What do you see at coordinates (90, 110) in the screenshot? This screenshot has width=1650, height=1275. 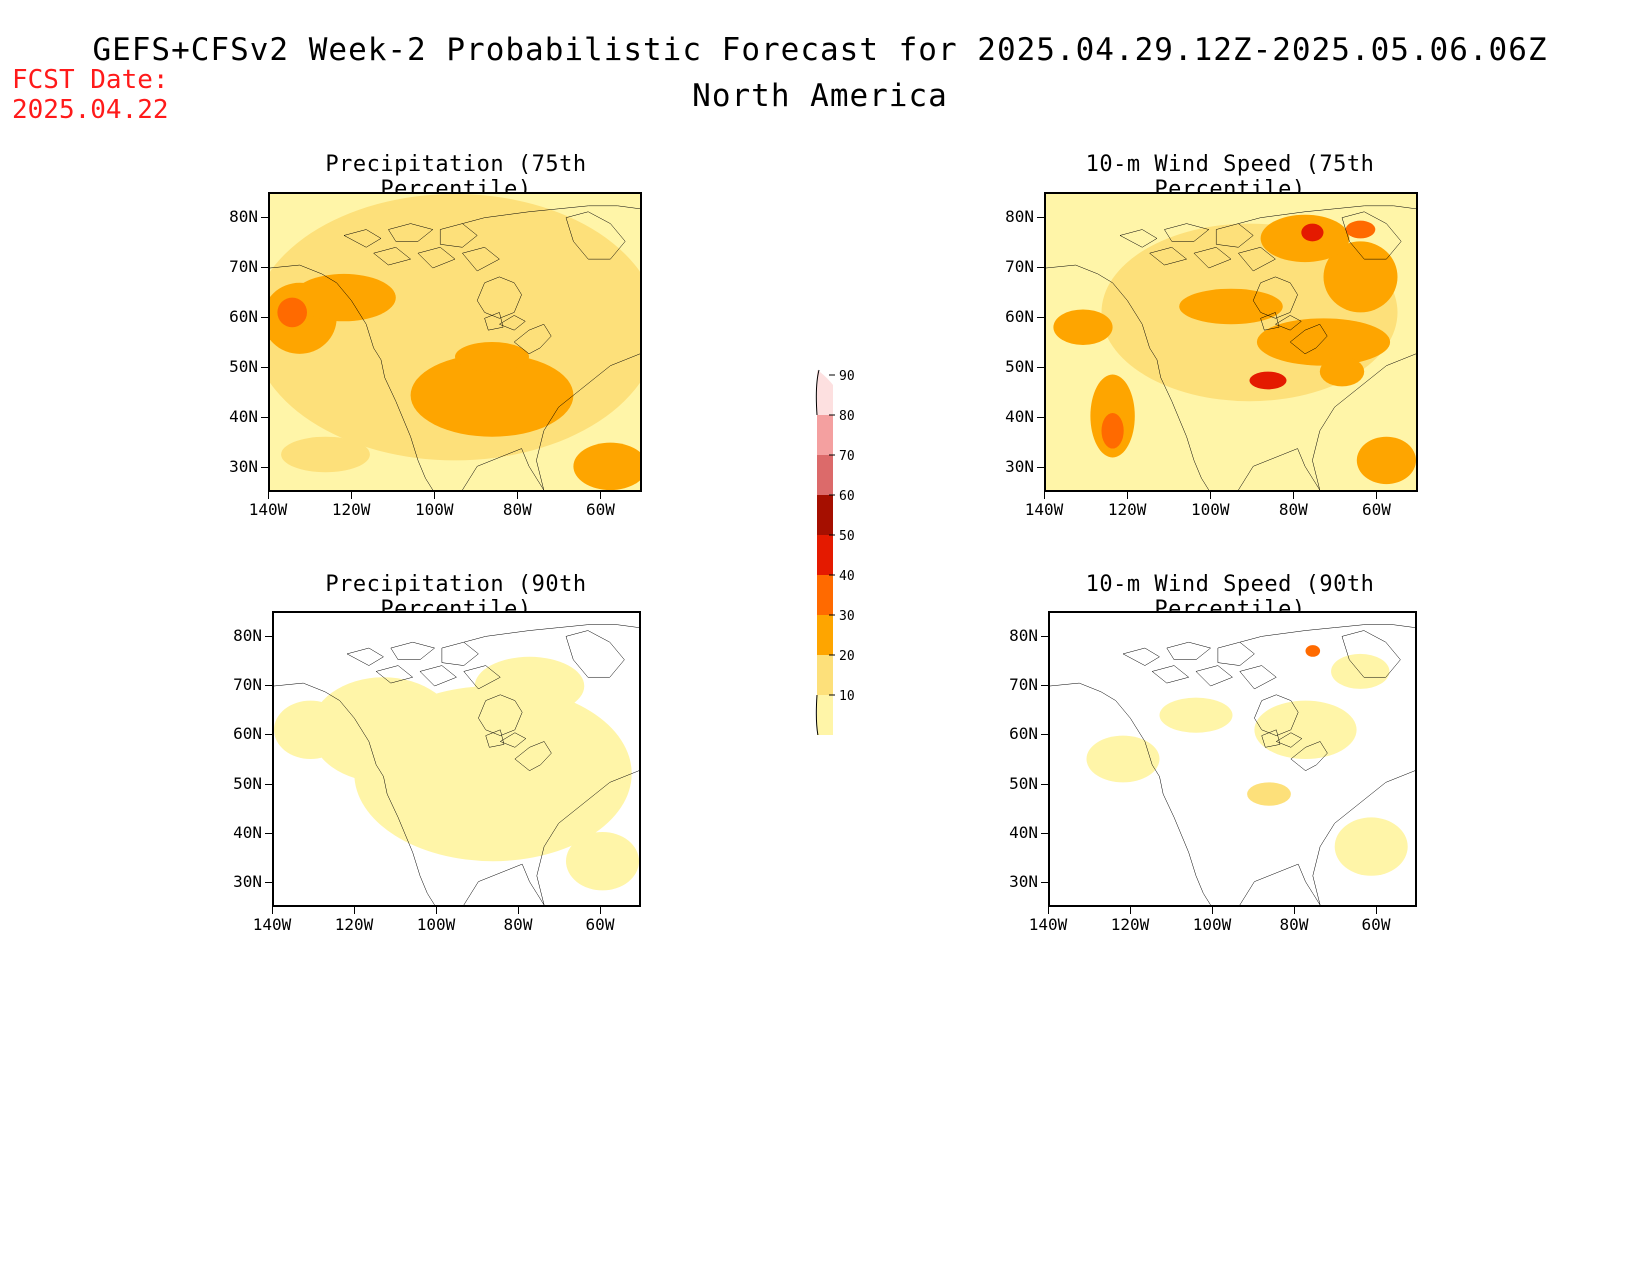 I see `fcst-date-value: 2025.04.22` at bounding box center [90, 110].